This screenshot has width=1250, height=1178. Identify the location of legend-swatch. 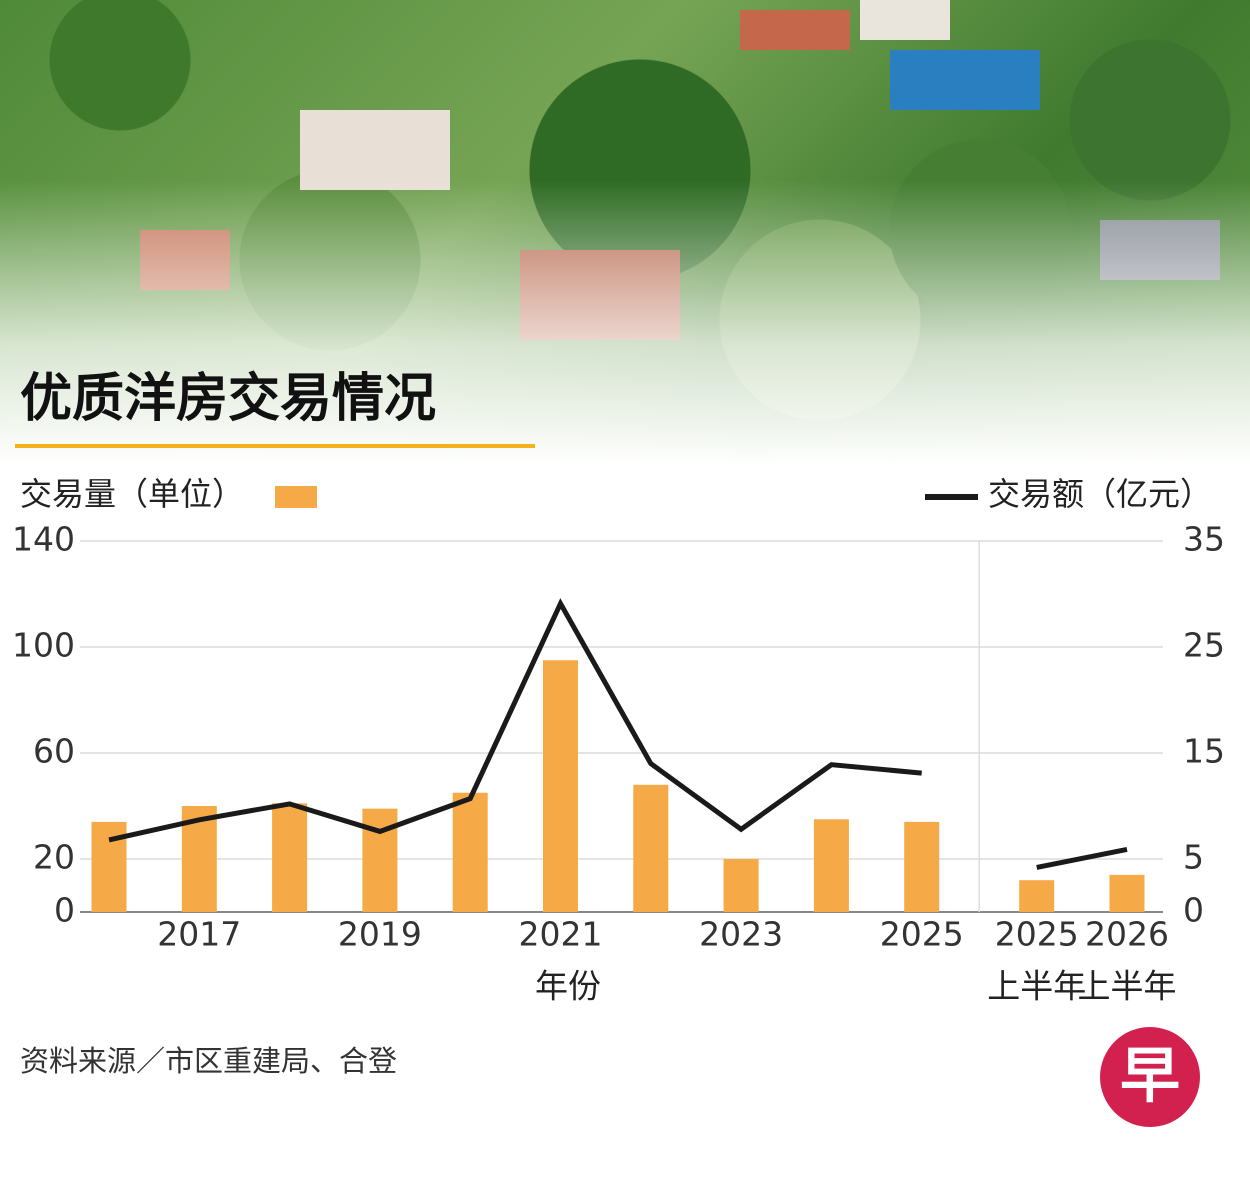
(296, 497).